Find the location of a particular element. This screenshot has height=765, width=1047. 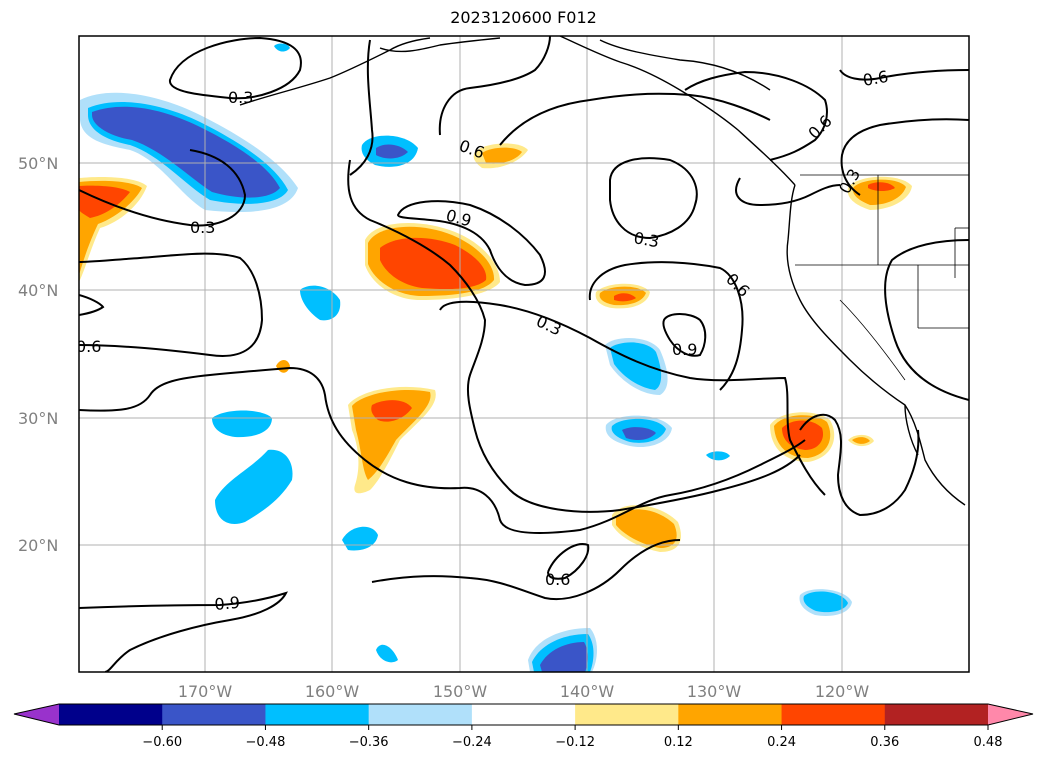

lon-label: 140°W is located at coordinates (587, 691).